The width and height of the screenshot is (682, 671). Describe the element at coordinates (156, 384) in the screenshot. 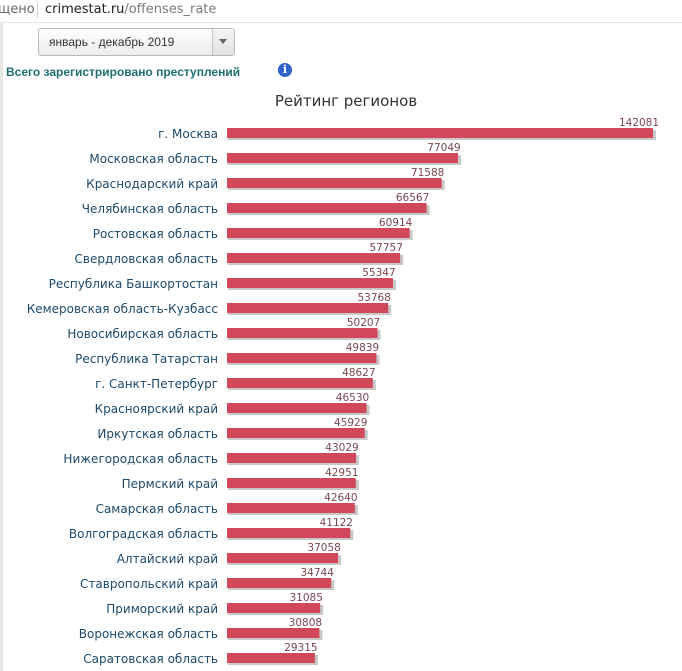

I see `category-label: г. Санкт-Петербург` at that location.